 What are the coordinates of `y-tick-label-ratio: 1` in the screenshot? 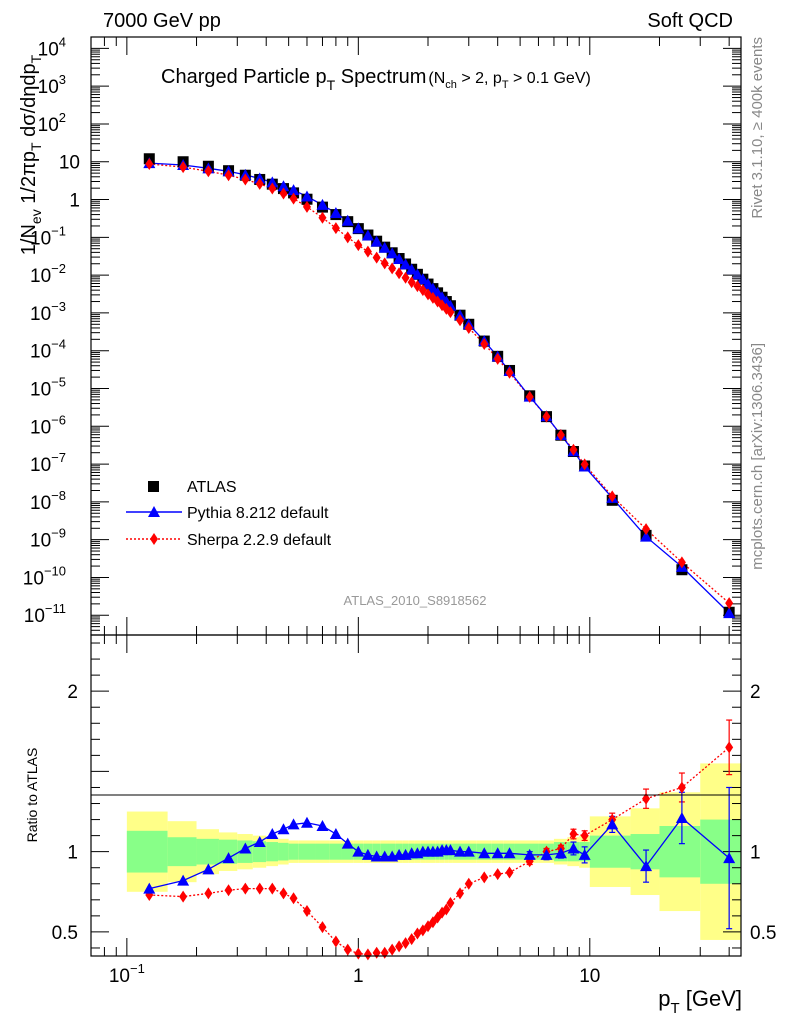 It's located at (72, 853).